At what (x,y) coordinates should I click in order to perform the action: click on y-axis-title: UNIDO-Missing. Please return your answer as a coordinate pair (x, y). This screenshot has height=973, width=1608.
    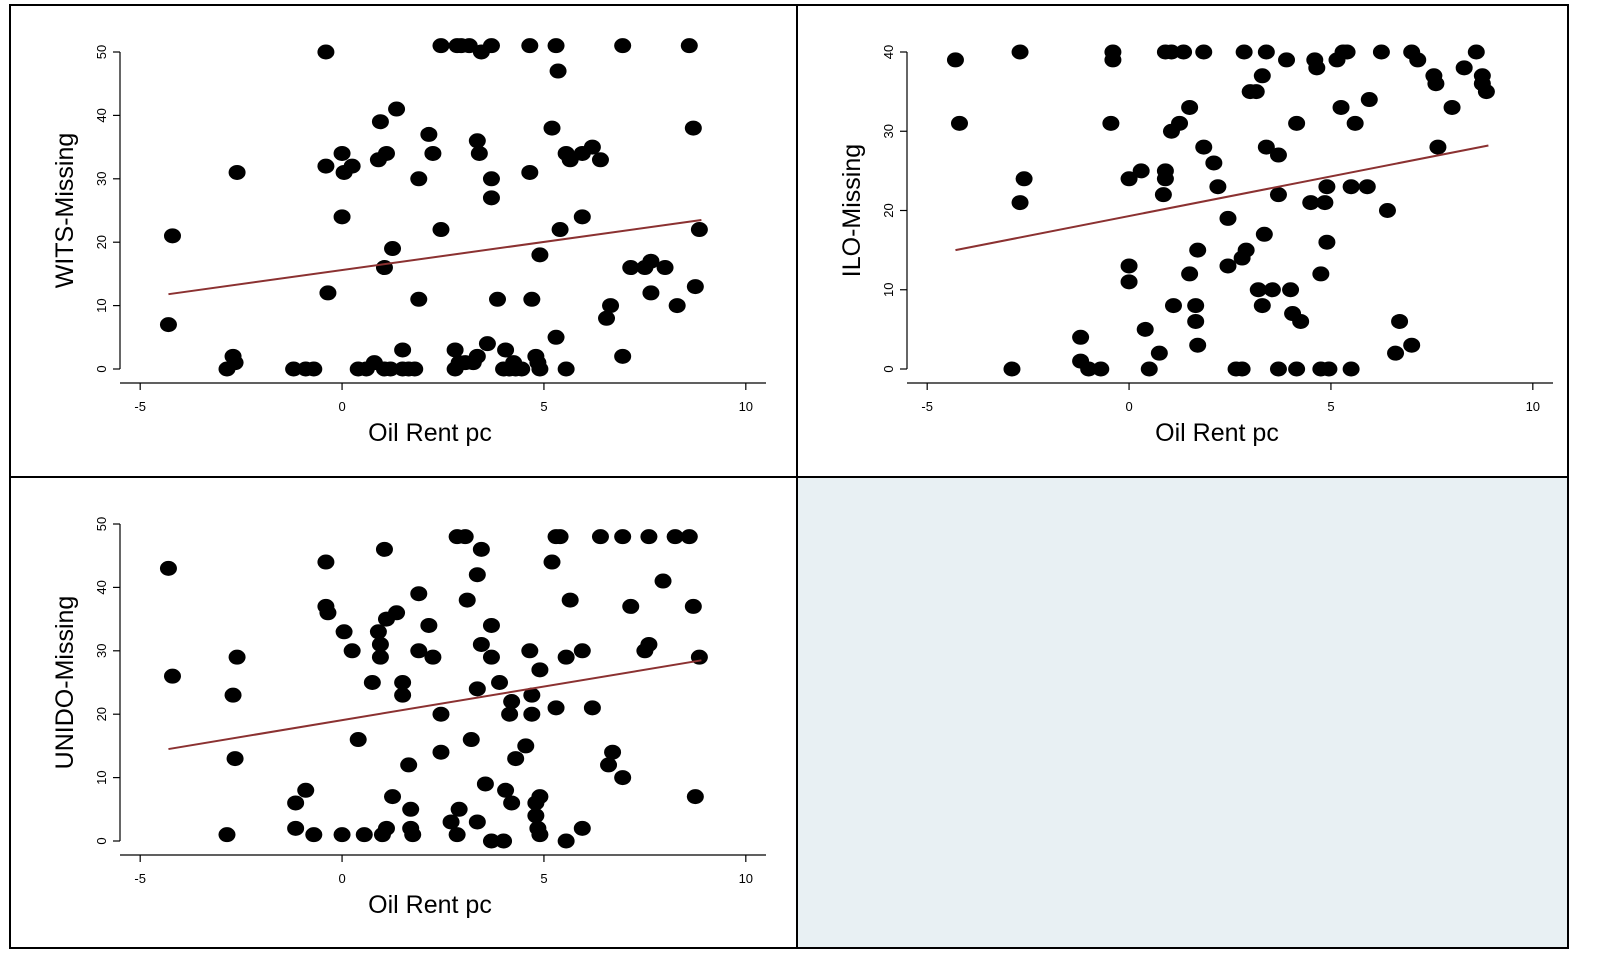
    Looking at the image, I should click on (65, 683).